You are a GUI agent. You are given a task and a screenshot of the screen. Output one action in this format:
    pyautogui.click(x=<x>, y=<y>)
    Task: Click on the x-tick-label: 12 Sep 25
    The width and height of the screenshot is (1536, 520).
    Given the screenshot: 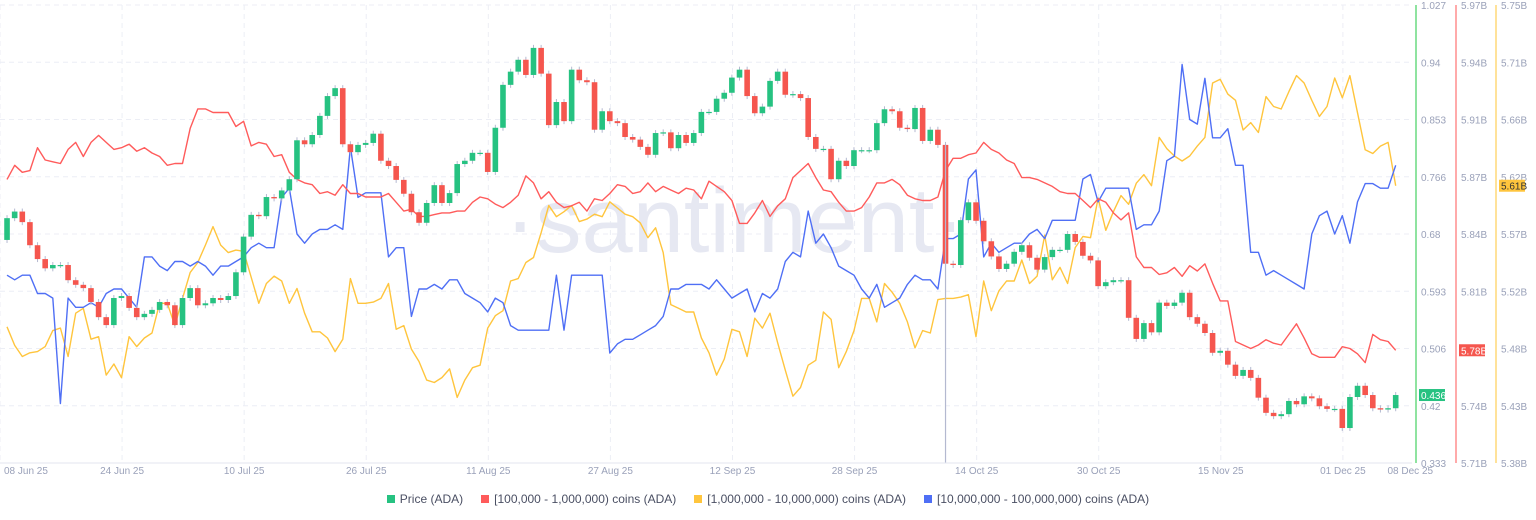 What is the action you would take?
    pyautogui.click(x=733, y=471)
    